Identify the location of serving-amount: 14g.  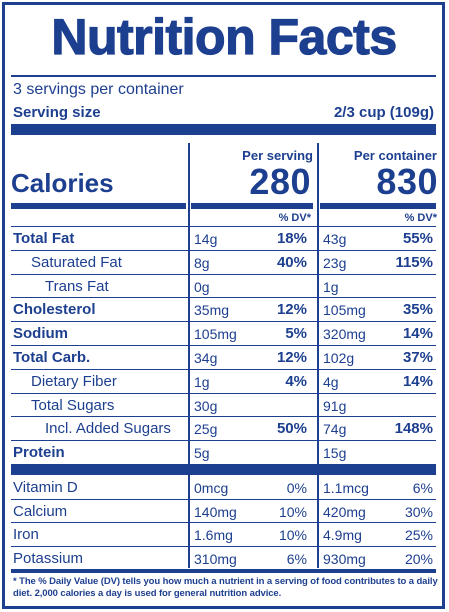
(206, 239).